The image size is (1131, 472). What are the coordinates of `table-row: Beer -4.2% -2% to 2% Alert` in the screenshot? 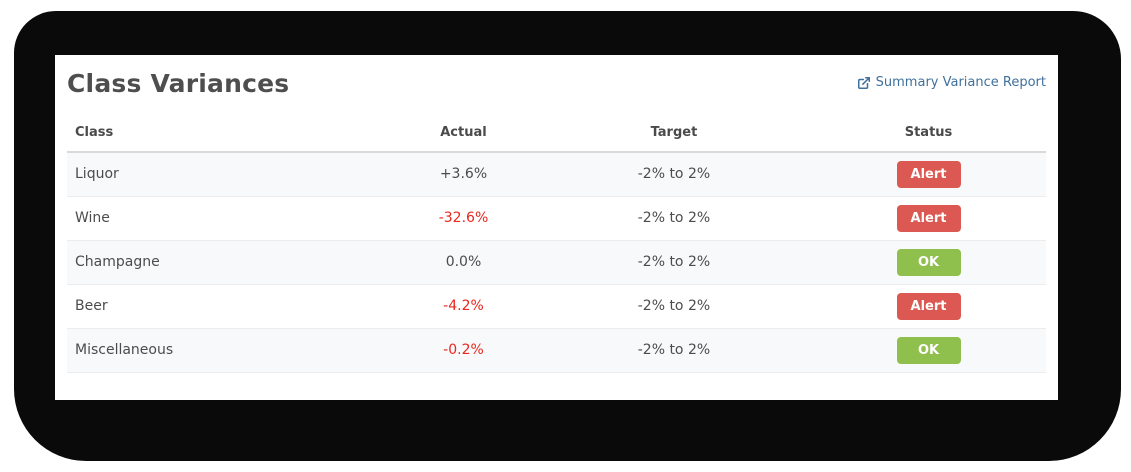 It's located at (556, 306).